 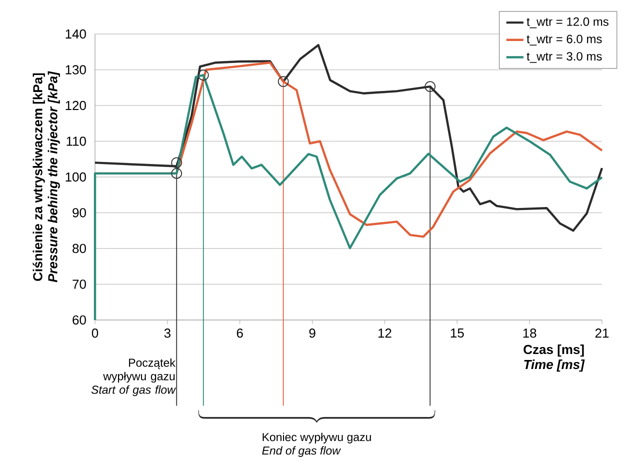 I want to click on x-tick-label: 3, so click(x=167, y=333).